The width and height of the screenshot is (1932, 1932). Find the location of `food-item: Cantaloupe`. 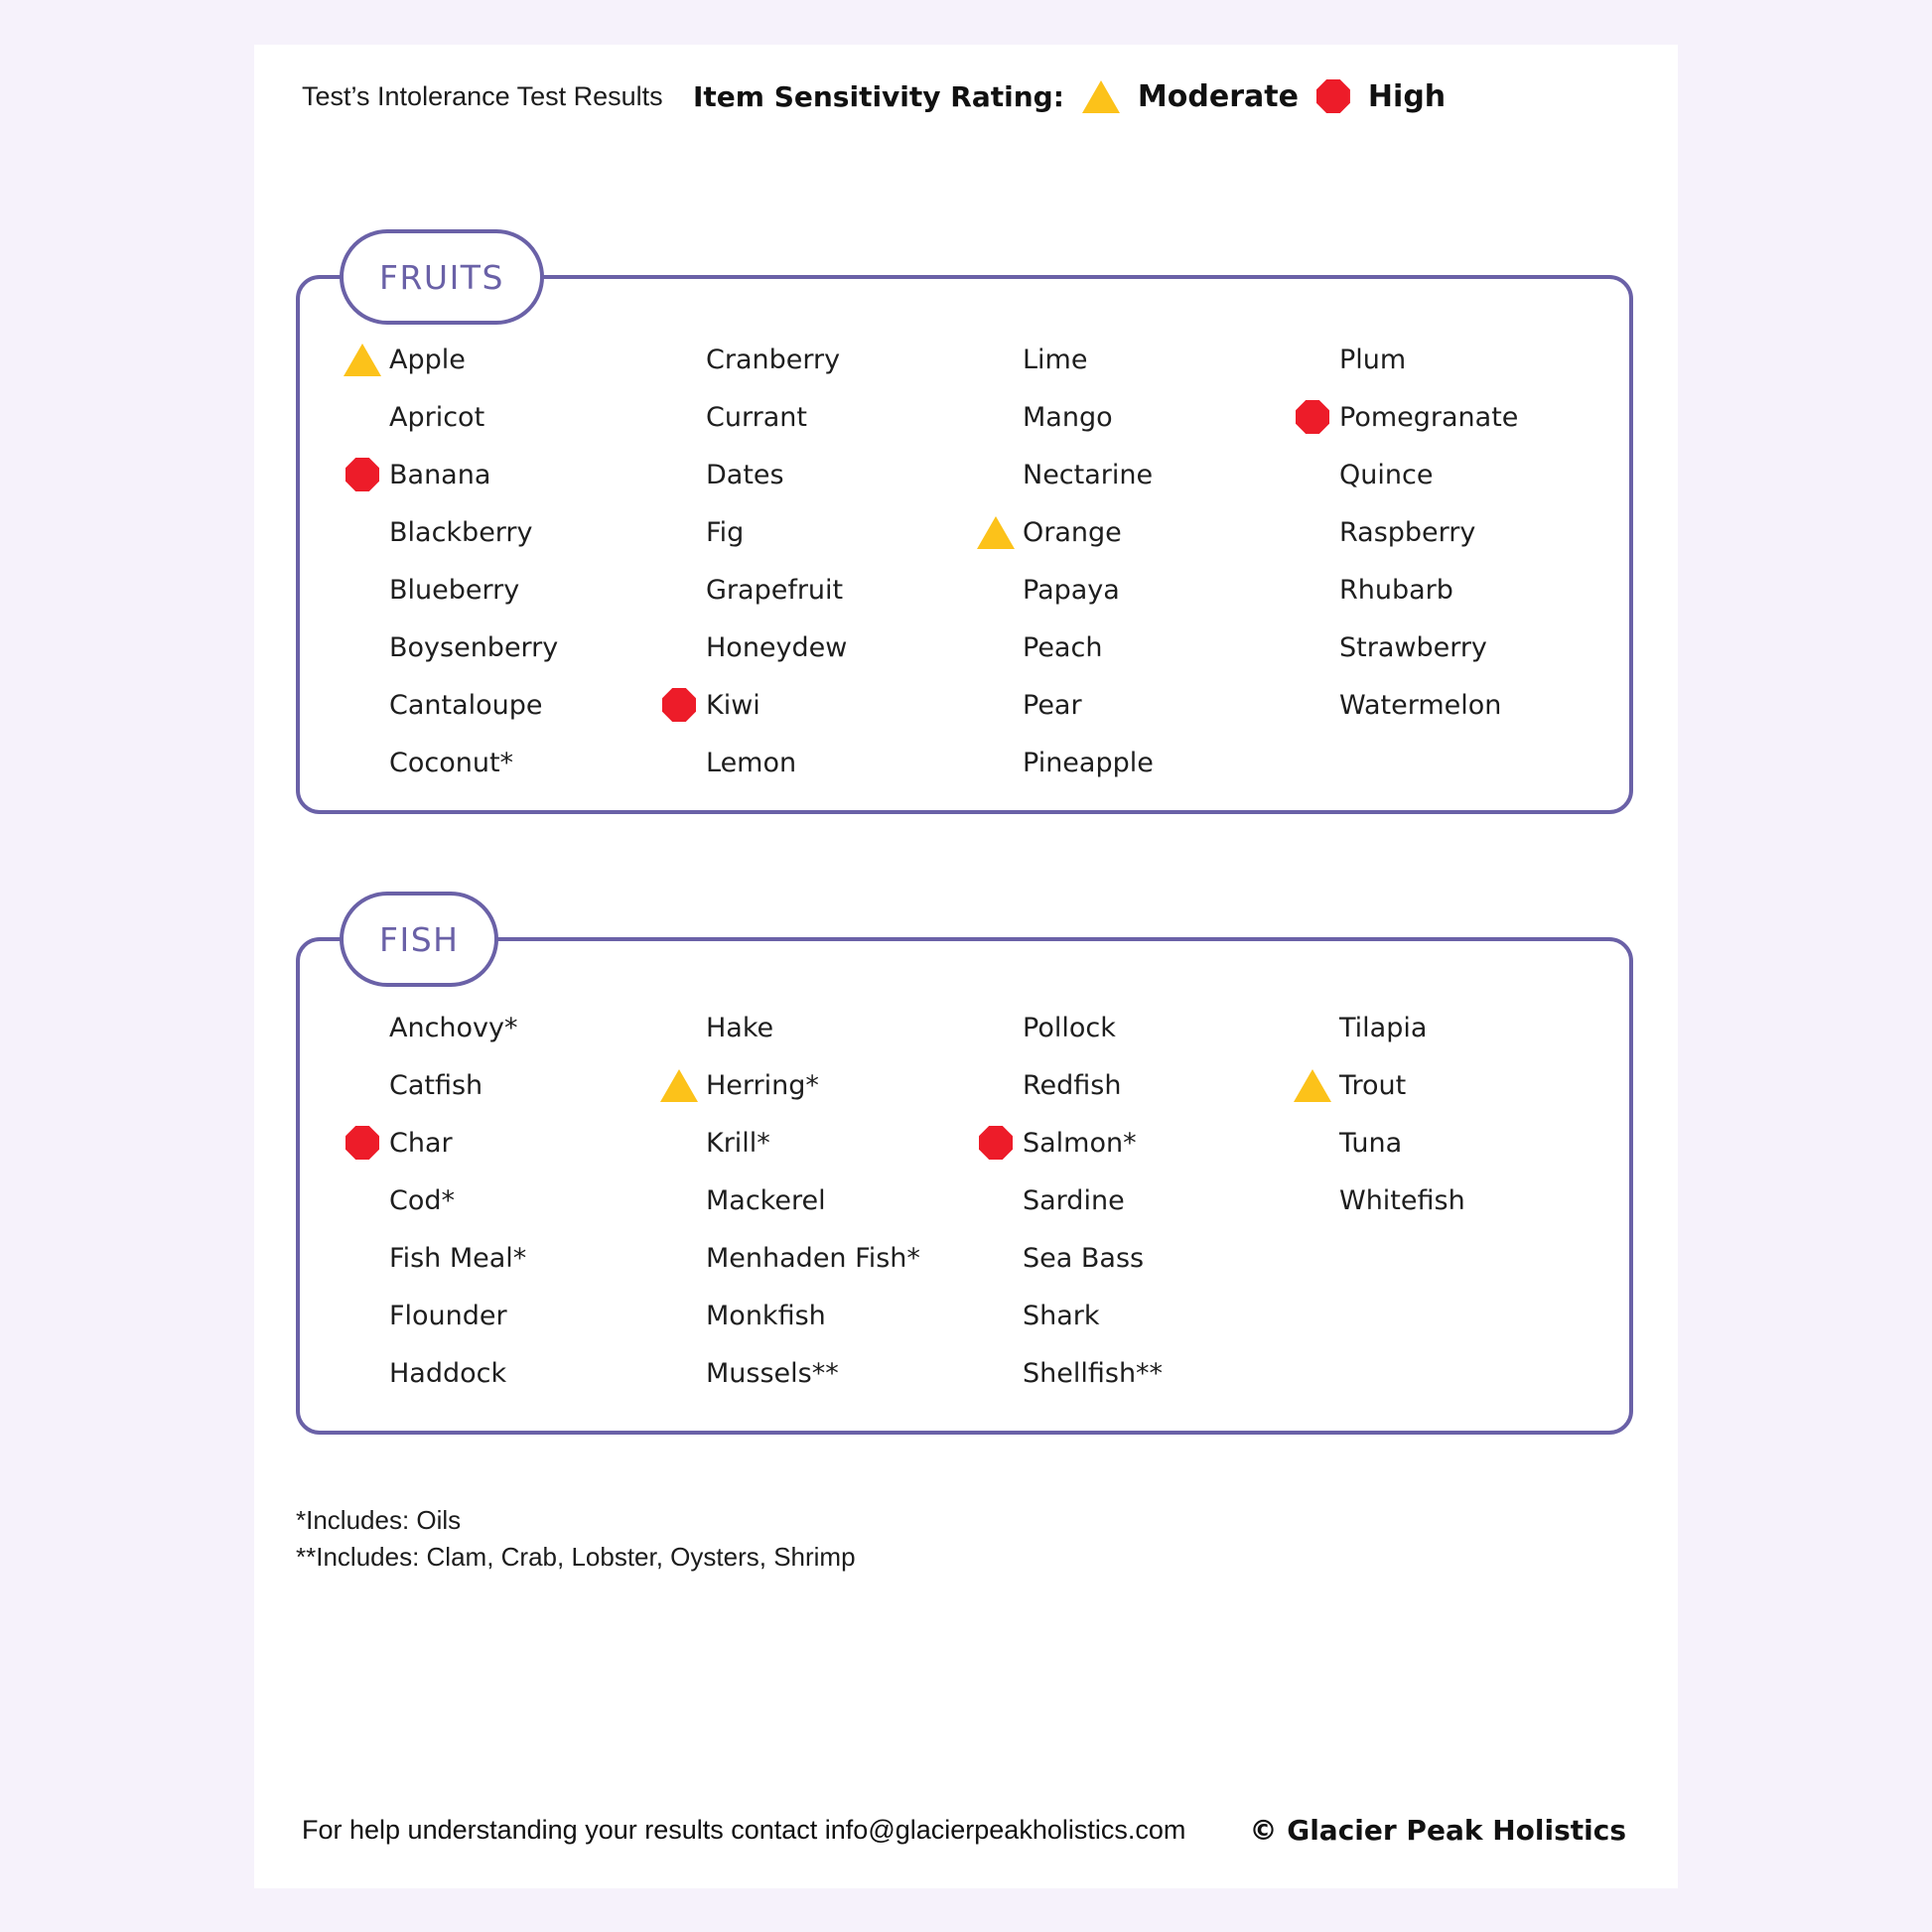

food-item: Cantaloupe is located at coordinates (500, 705).